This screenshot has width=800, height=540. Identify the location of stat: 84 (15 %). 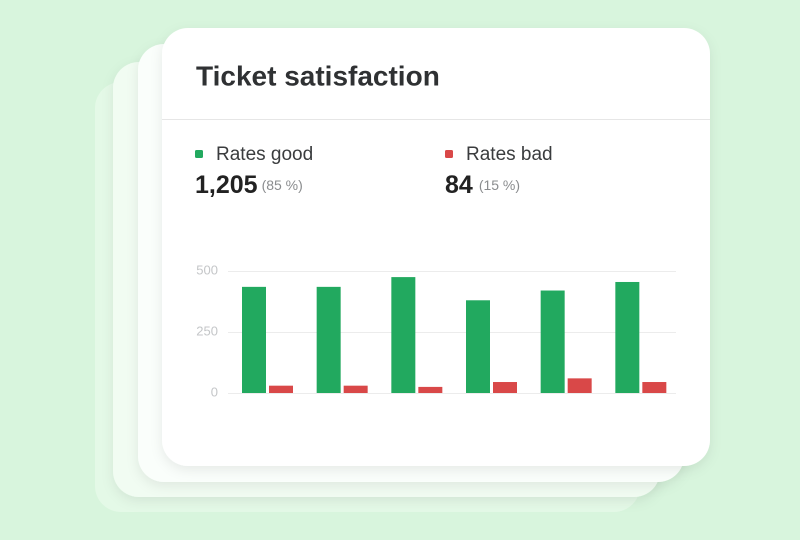
(482, 185).